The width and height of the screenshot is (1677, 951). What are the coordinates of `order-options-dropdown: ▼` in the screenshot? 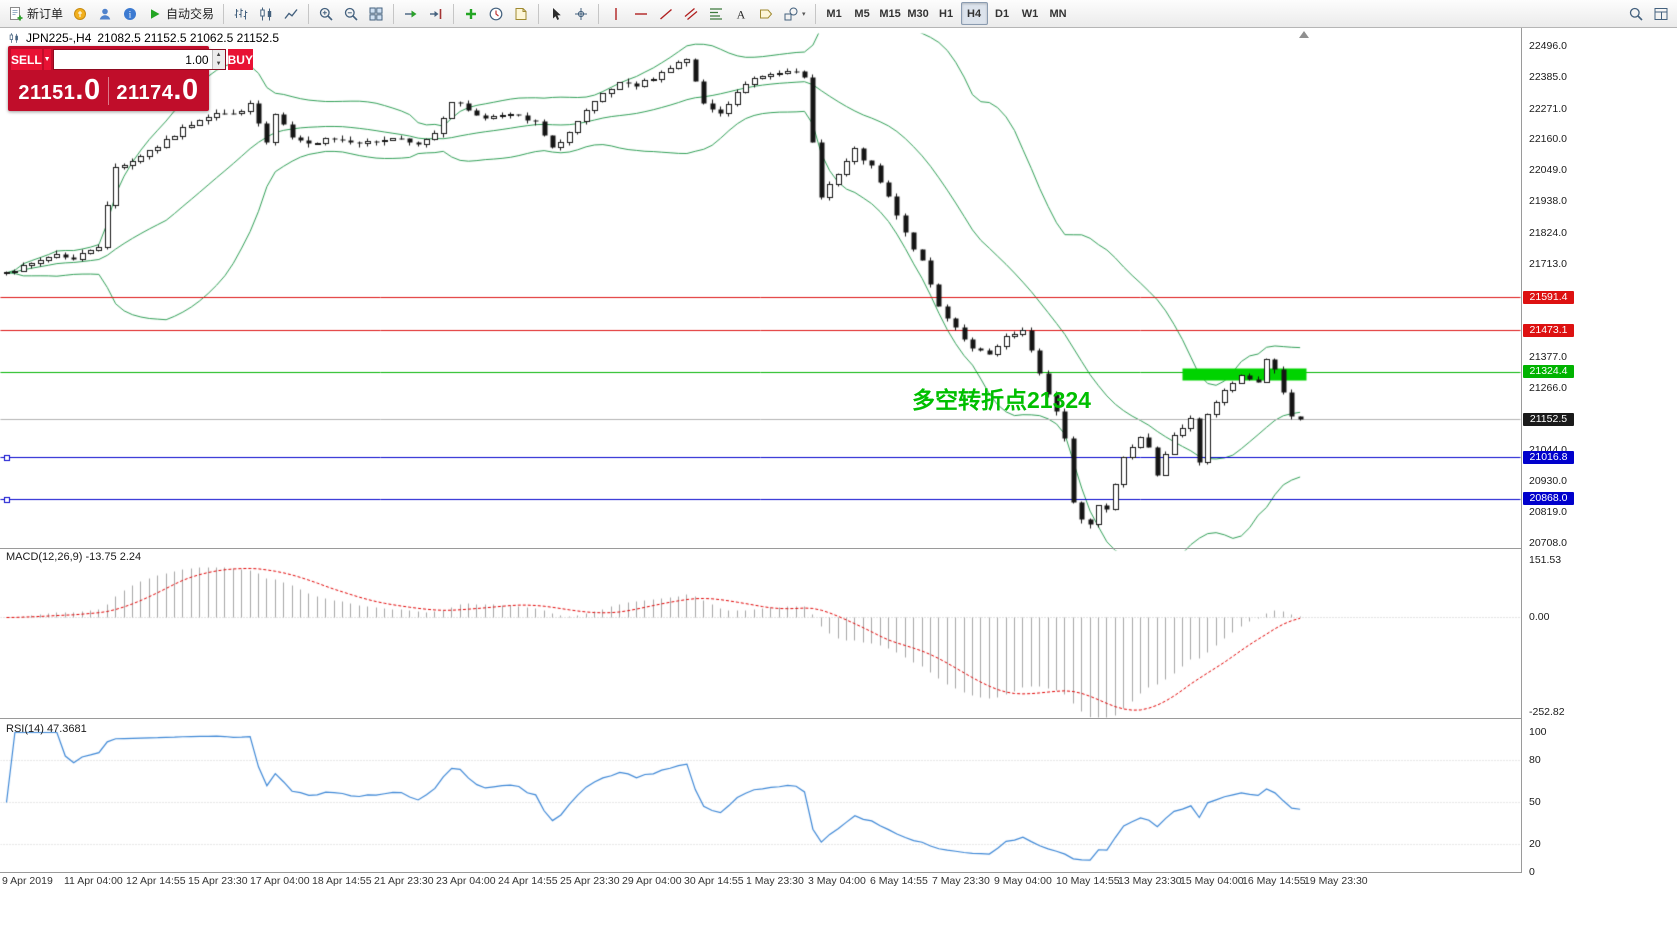 It's located at (47, 59).